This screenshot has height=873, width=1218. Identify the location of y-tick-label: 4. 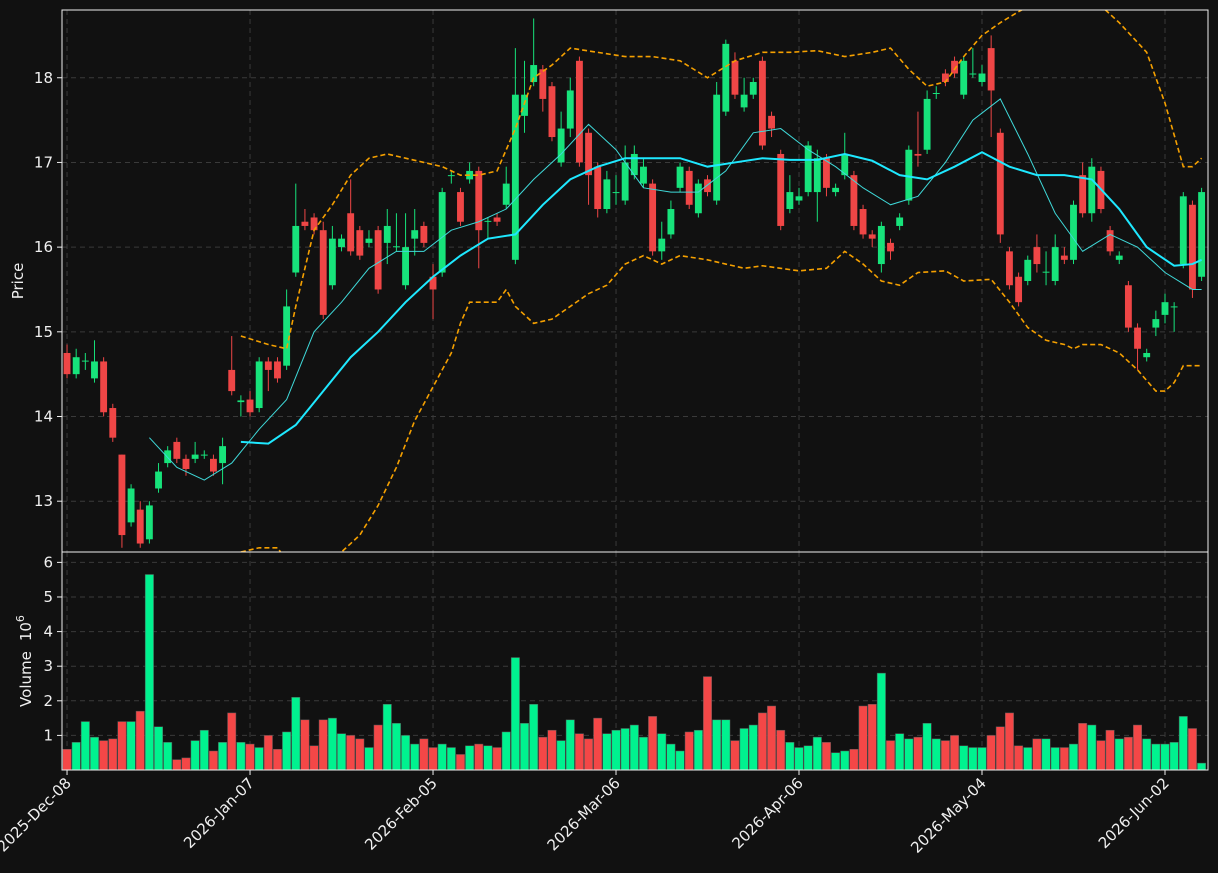
(48, 632).